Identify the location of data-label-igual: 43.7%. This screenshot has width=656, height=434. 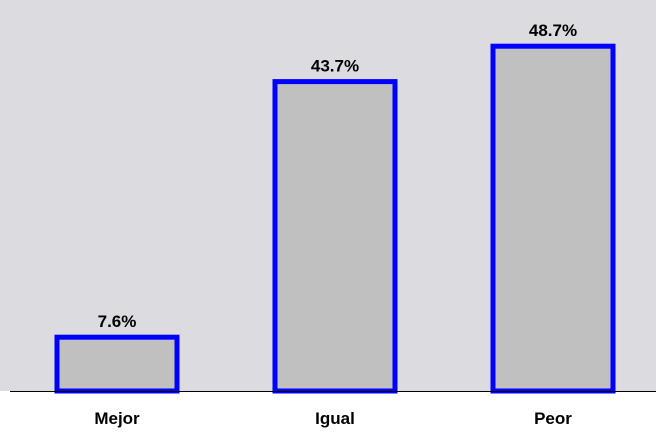
(335, 66).